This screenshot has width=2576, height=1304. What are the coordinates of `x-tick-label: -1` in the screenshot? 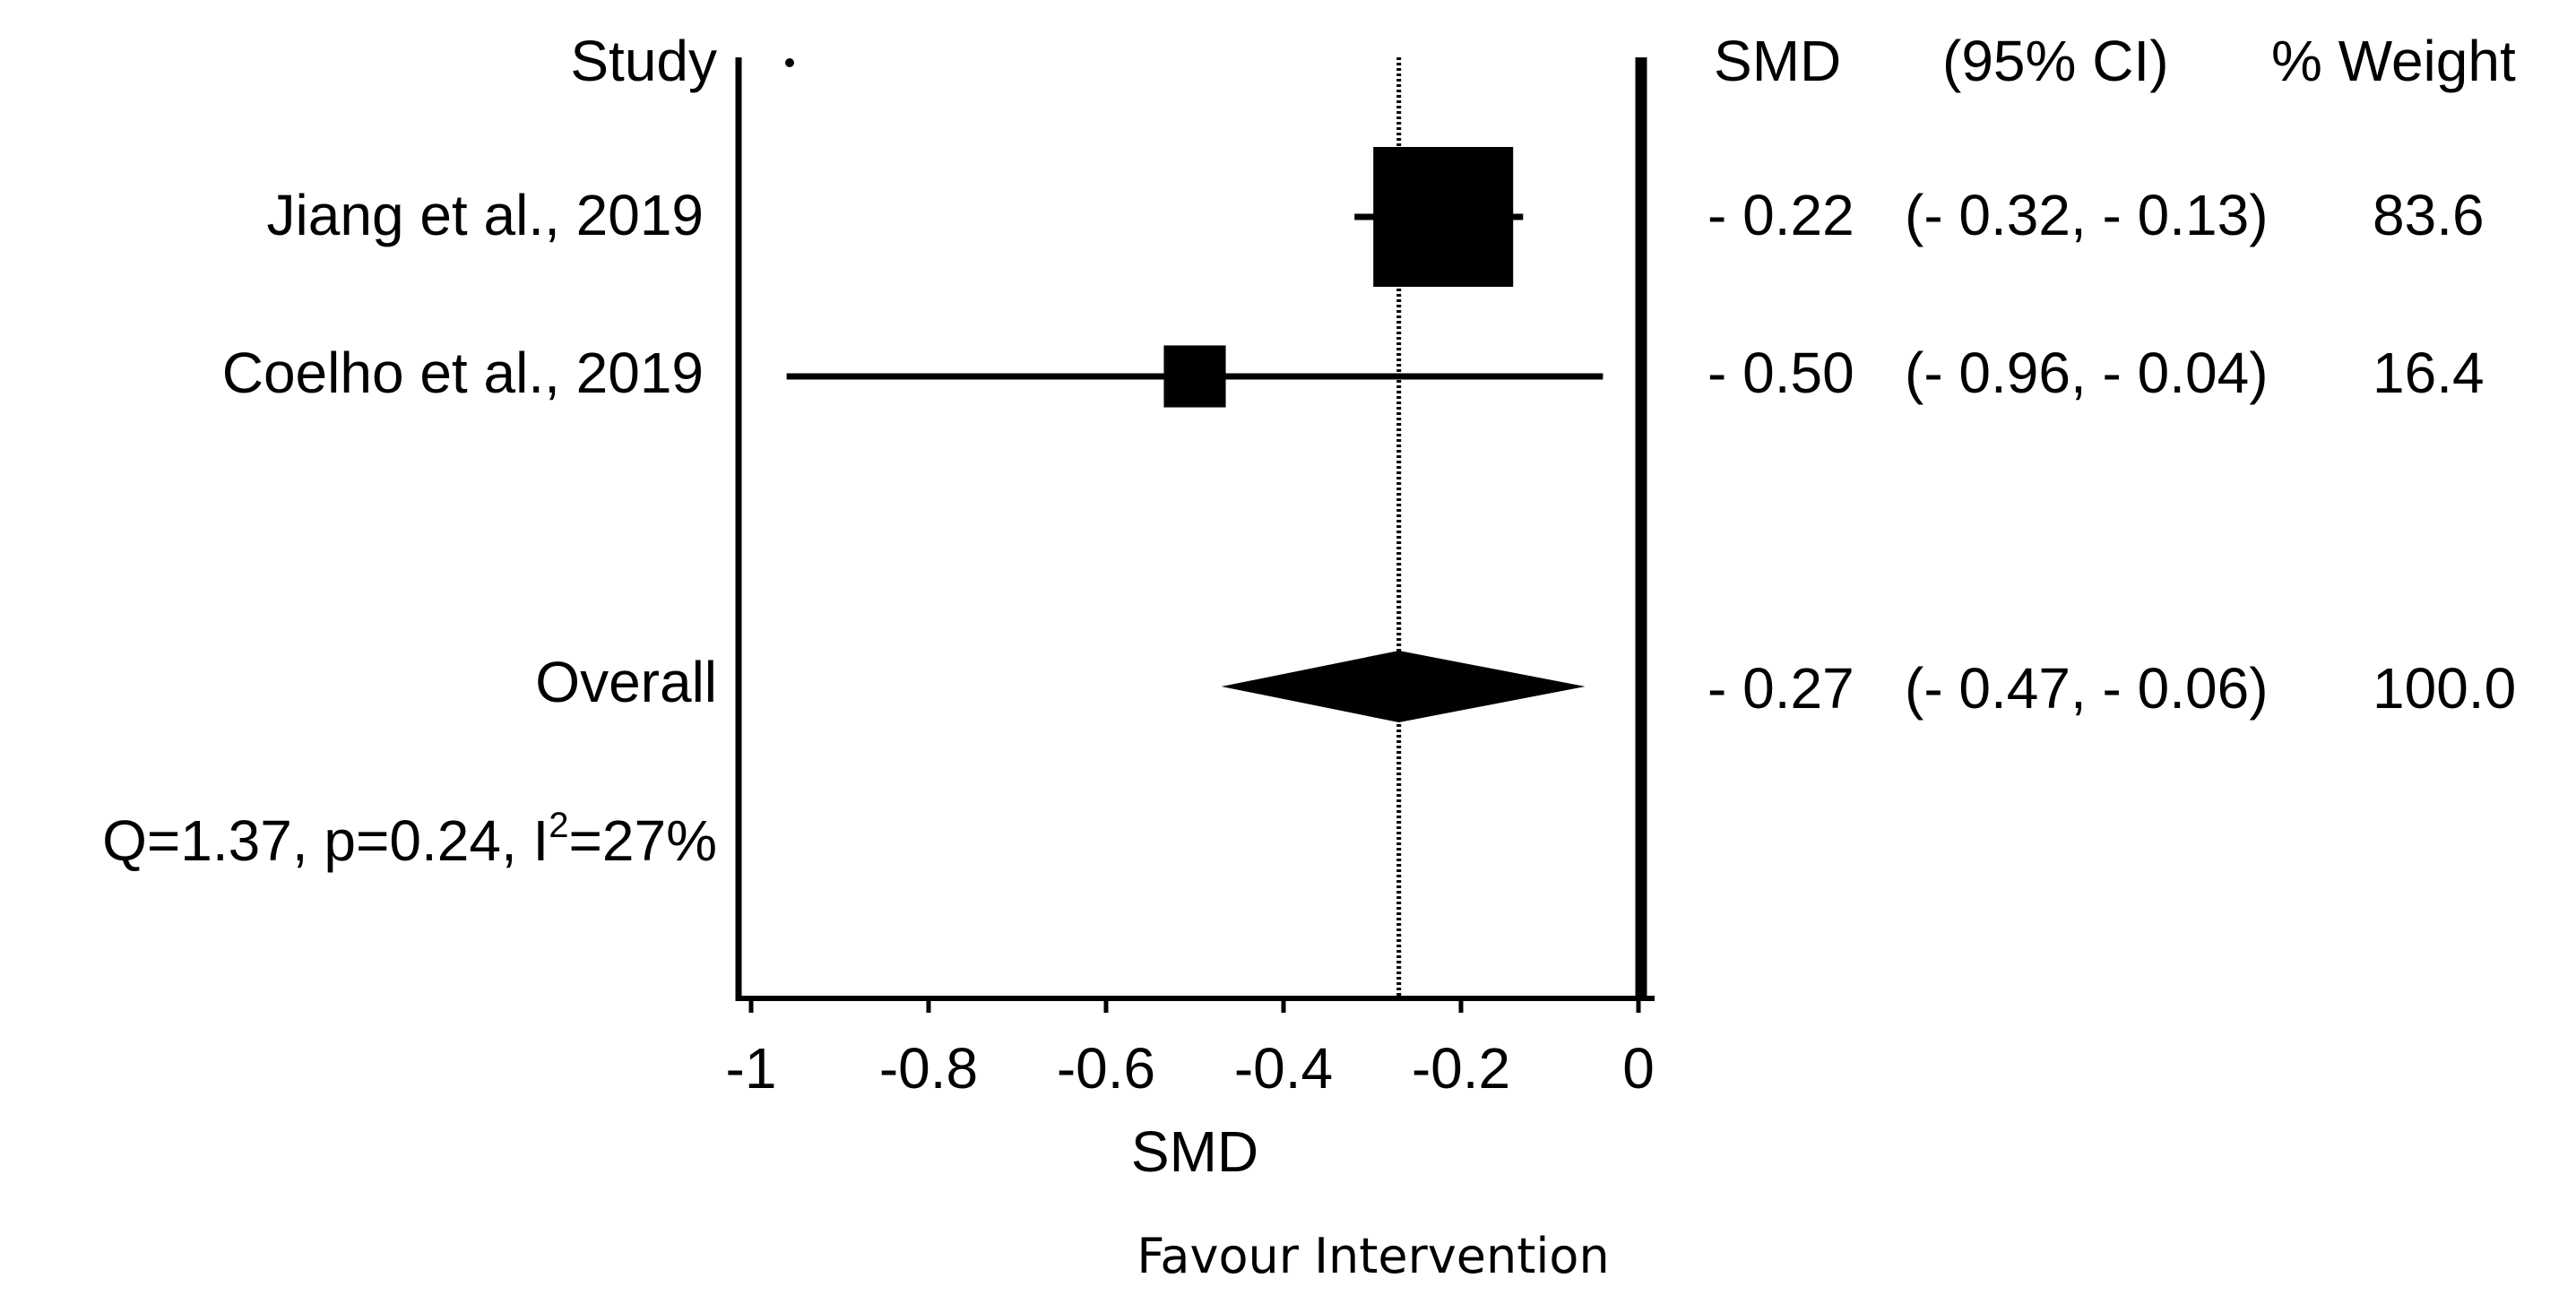 It's located at (751, 1068).